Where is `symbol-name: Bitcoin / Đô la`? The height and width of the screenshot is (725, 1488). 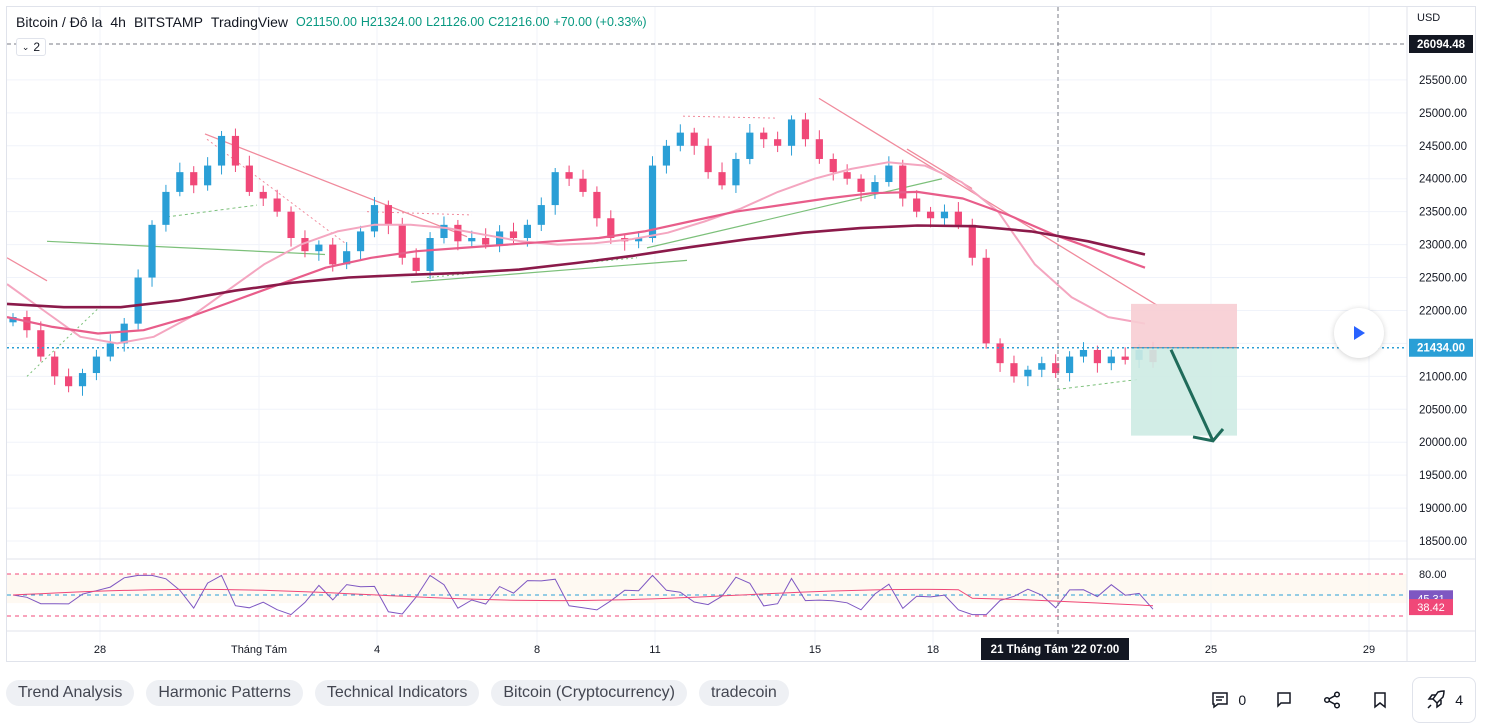
symbol-name: Bitcoin / Đô la is located at coordinates (59, 22).